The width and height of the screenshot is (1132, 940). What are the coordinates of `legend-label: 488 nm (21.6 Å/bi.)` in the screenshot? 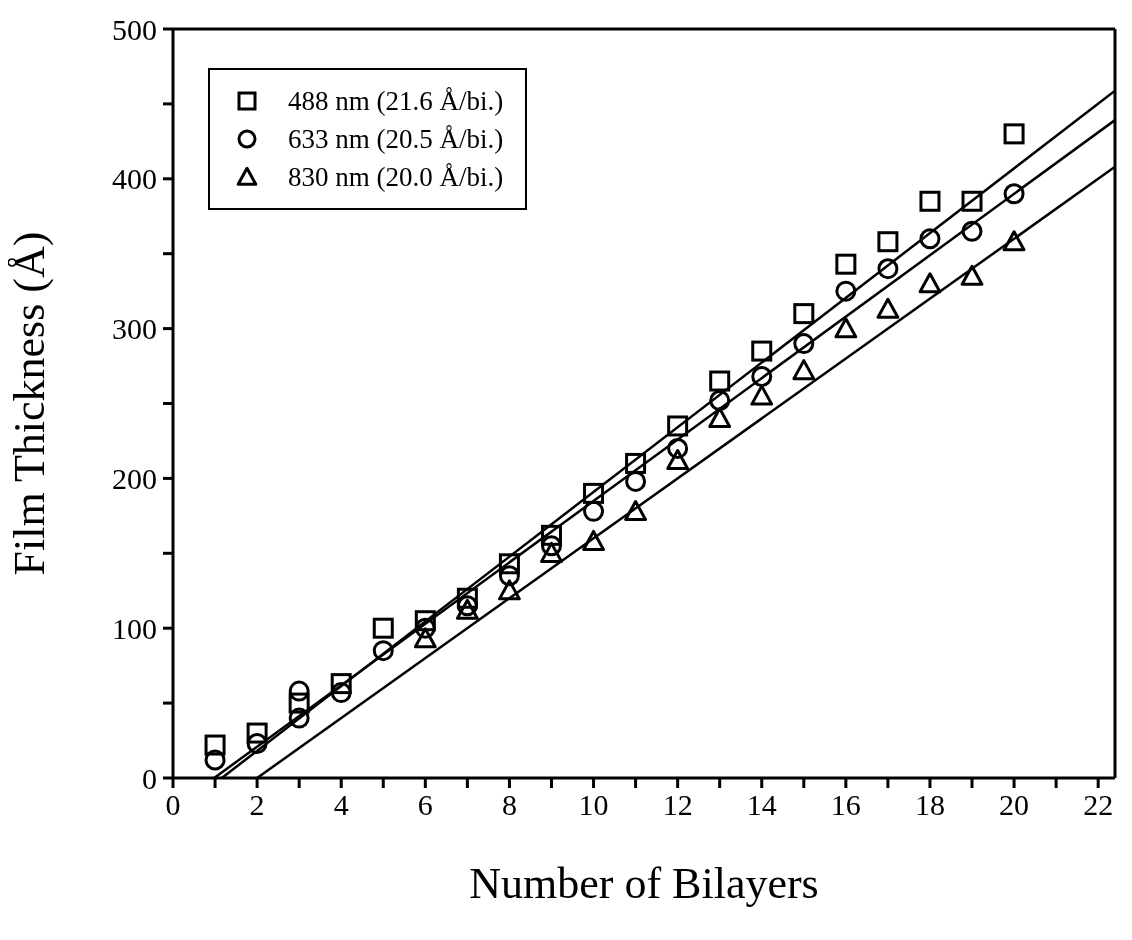 It's located at (396, 101).